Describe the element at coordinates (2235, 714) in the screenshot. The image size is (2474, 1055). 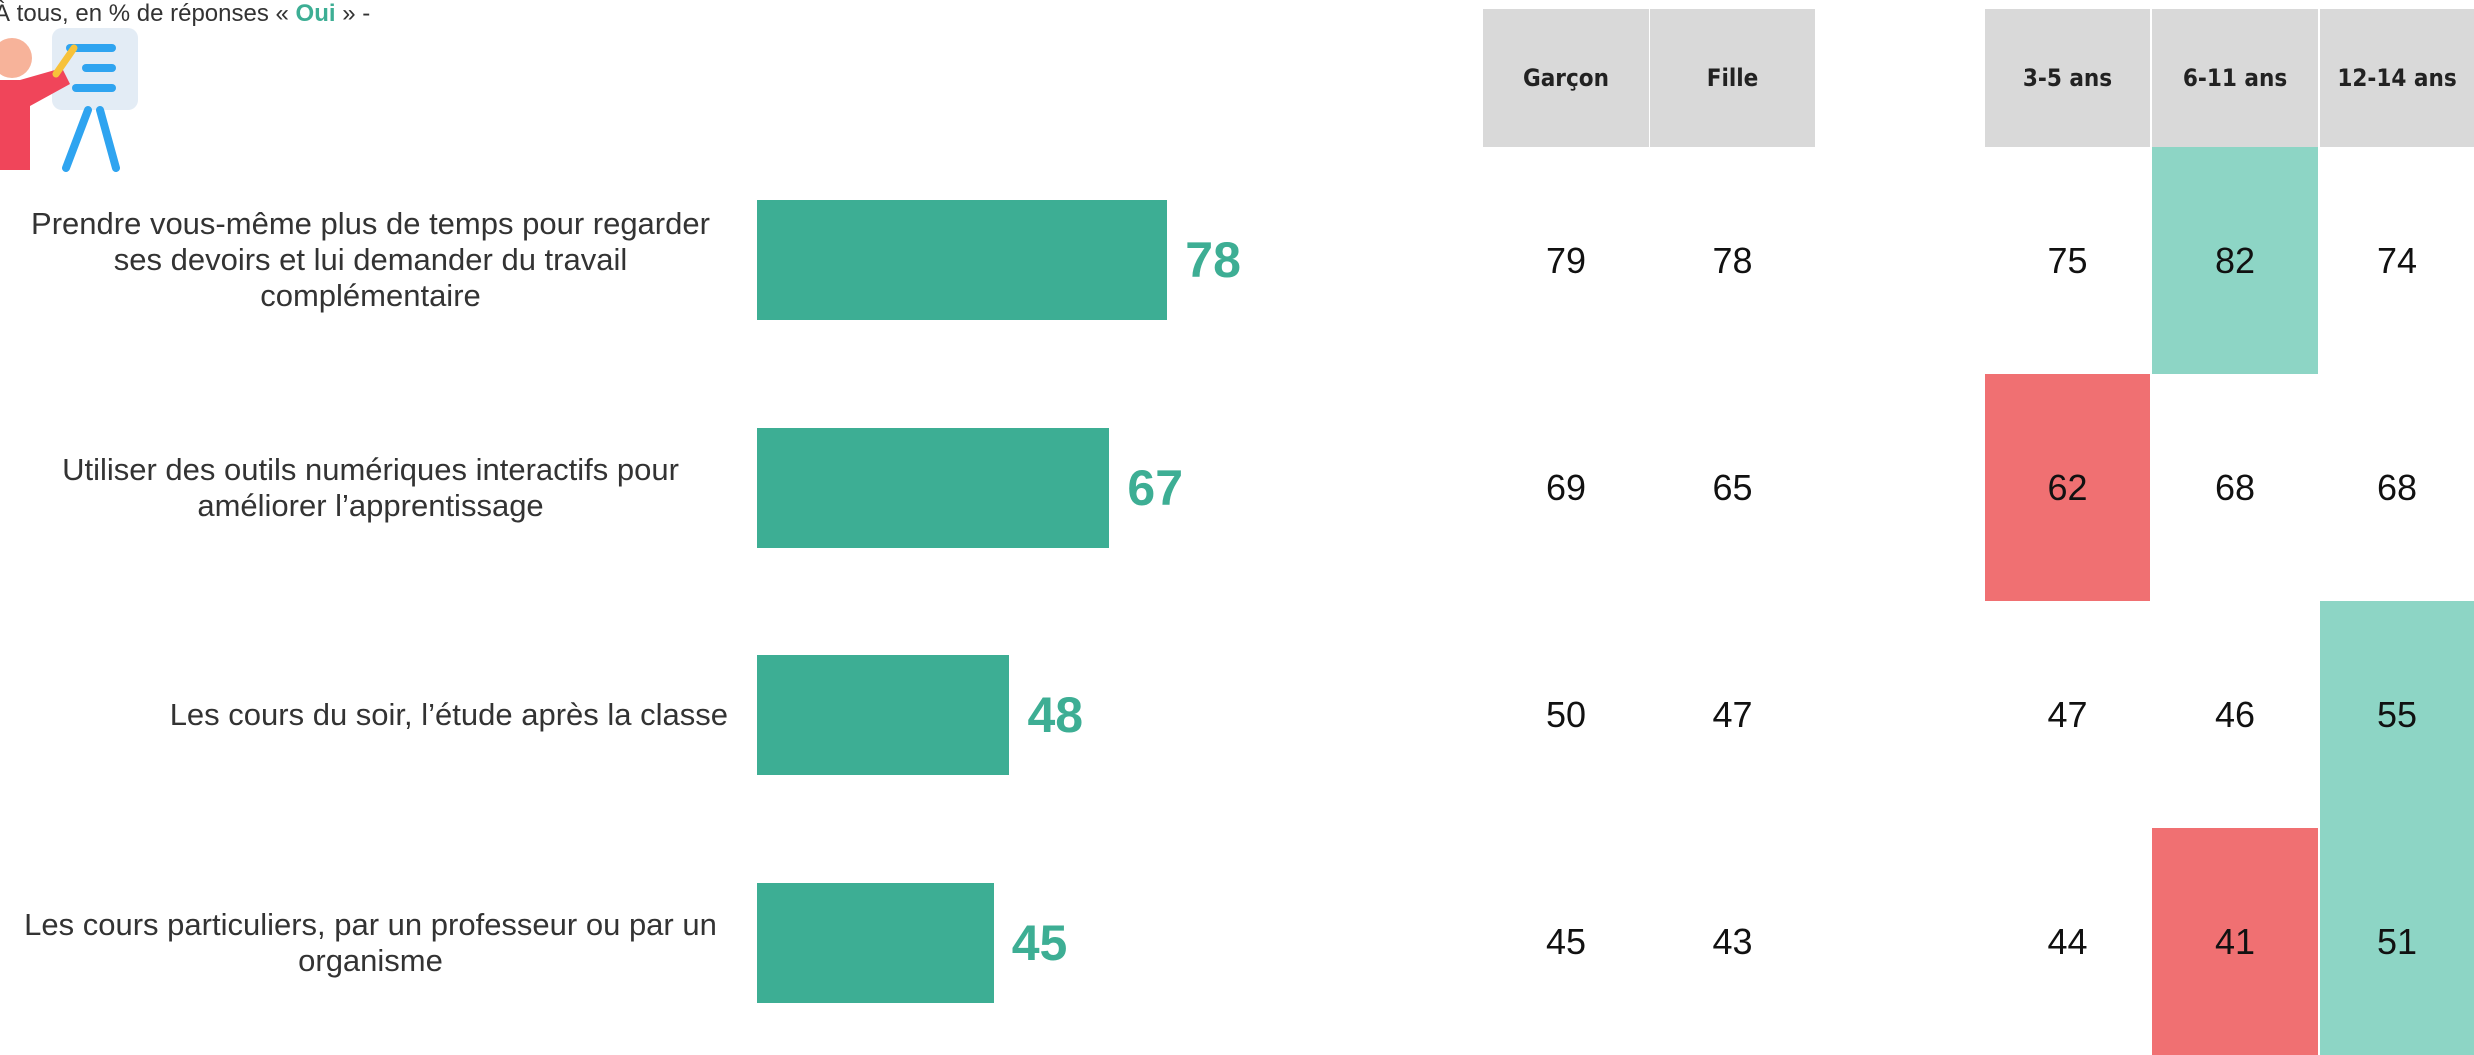
I see `table-cell: 46` at that location.